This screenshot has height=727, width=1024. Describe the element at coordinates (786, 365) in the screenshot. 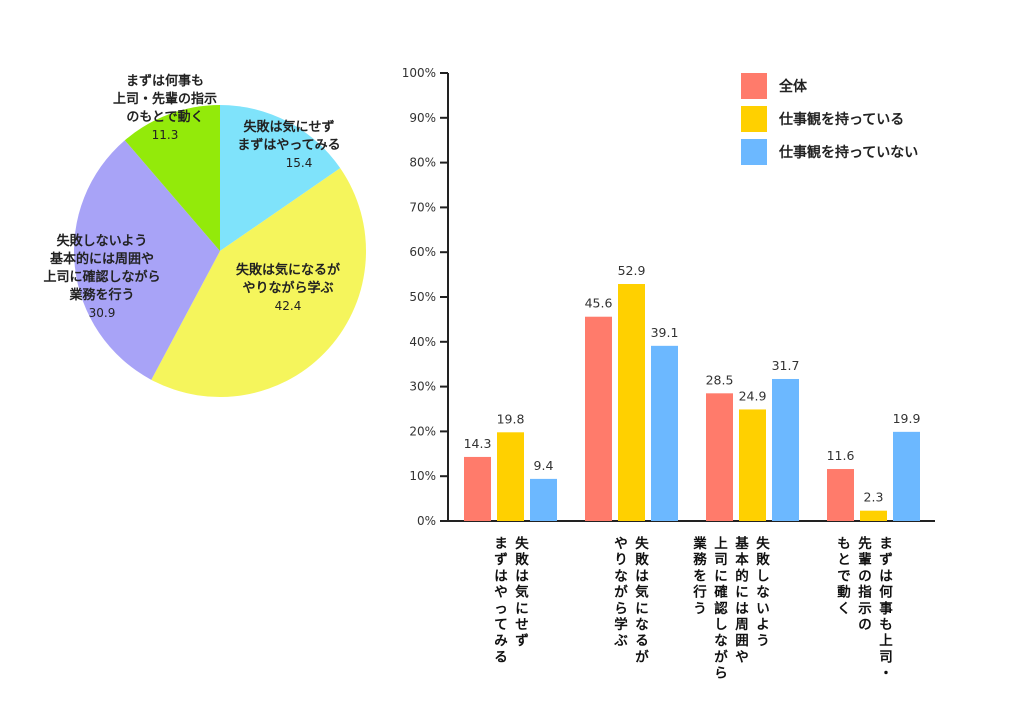

I see `bar-value-label: 31.7` at that location.